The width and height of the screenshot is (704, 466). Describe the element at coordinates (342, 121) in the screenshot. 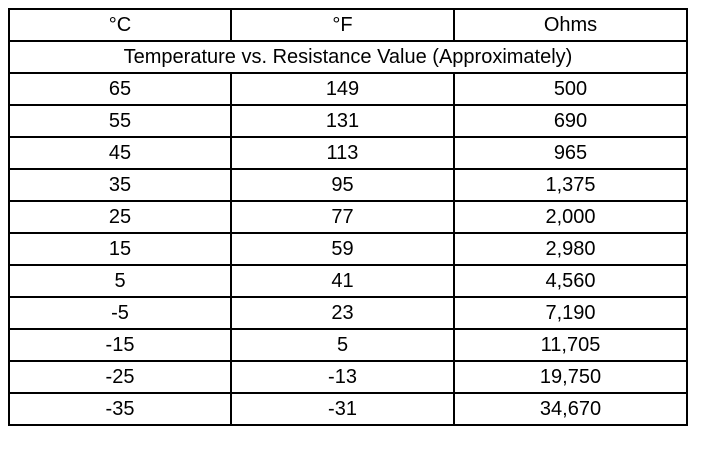

I see `data-cell: 131` at that location.